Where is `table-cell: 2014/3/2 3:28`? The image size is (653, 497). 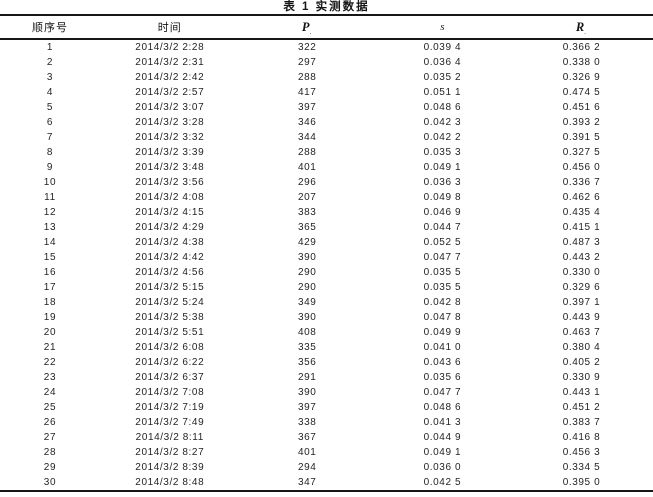
table-cell: 2014/3/2 3:28 is located at coordinates (170, 122).